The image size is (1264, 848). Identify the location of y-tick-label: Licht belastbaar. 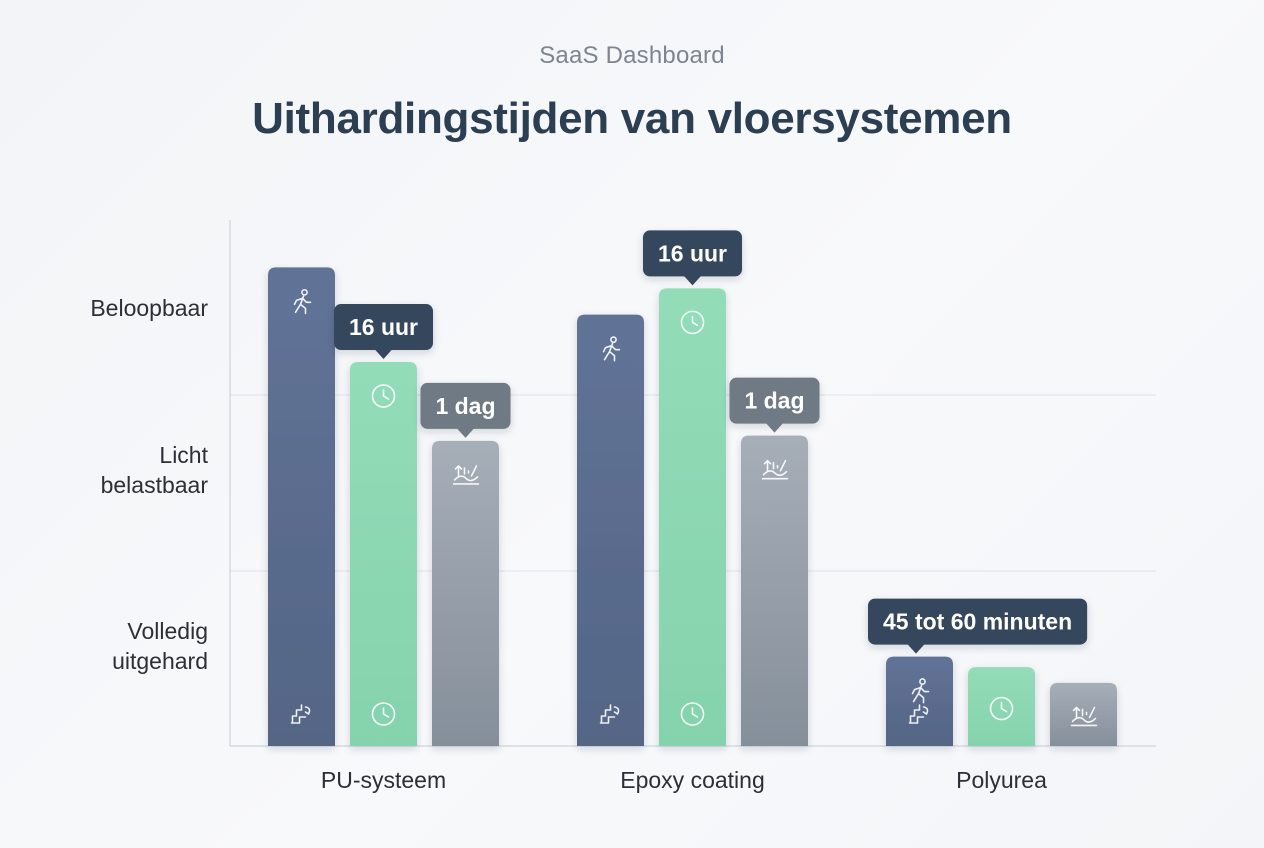
(155, 470).